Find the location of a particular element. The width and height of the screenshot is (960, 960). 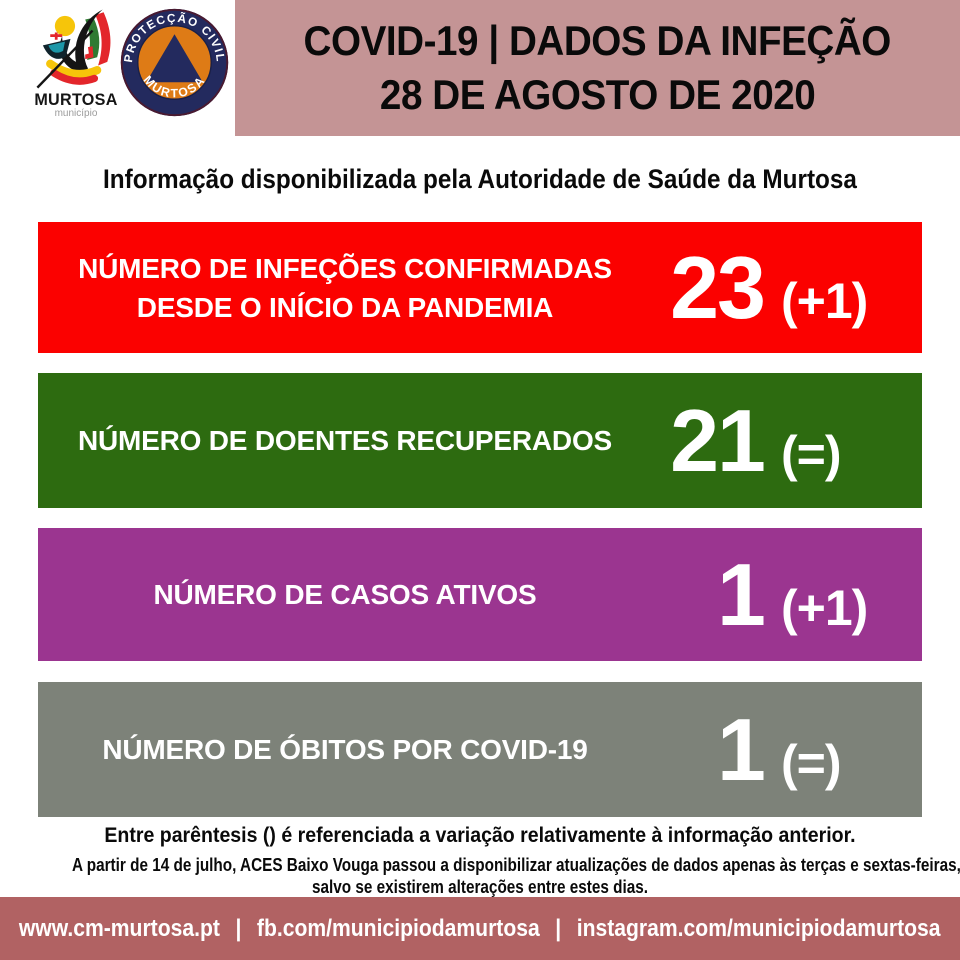

civil-protection-badge-icon: PROTECÇÃO CIVIL MURTOSA is located at coordinates (174, 62).